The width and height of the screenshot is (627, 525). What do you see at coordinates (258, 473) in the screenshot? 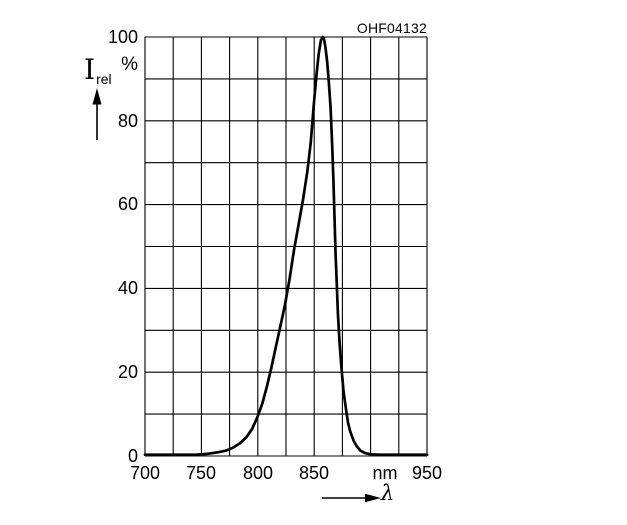
I see `x-tick-label: 800` at bounding box center [258, 473].